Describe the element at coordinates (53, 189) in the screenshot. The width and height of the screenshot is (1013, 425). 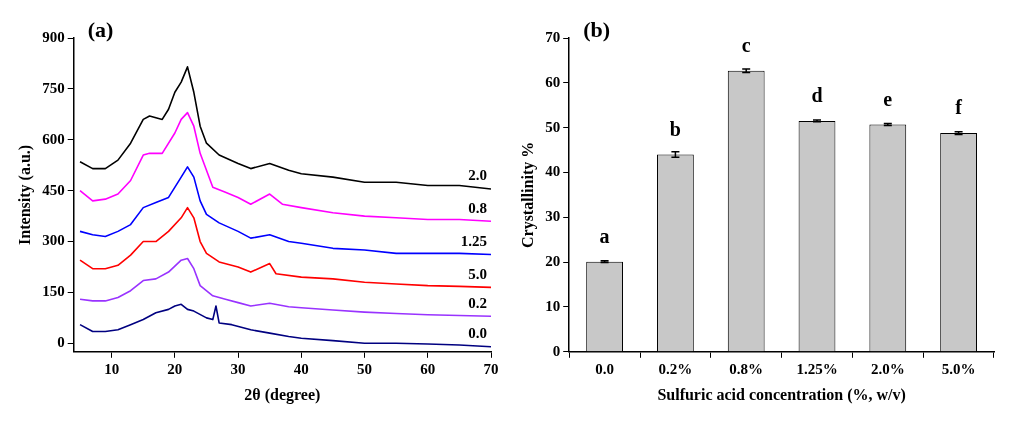
I see `y-tick-label: 450` at that location.